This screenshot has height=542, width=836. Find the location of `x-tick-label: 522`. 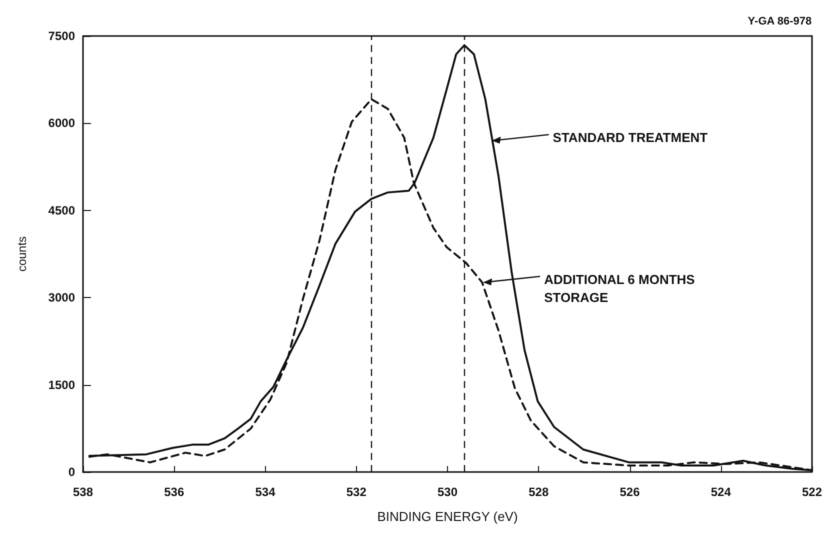

x-tick-label: 522 is located at coordinates (812, 492).